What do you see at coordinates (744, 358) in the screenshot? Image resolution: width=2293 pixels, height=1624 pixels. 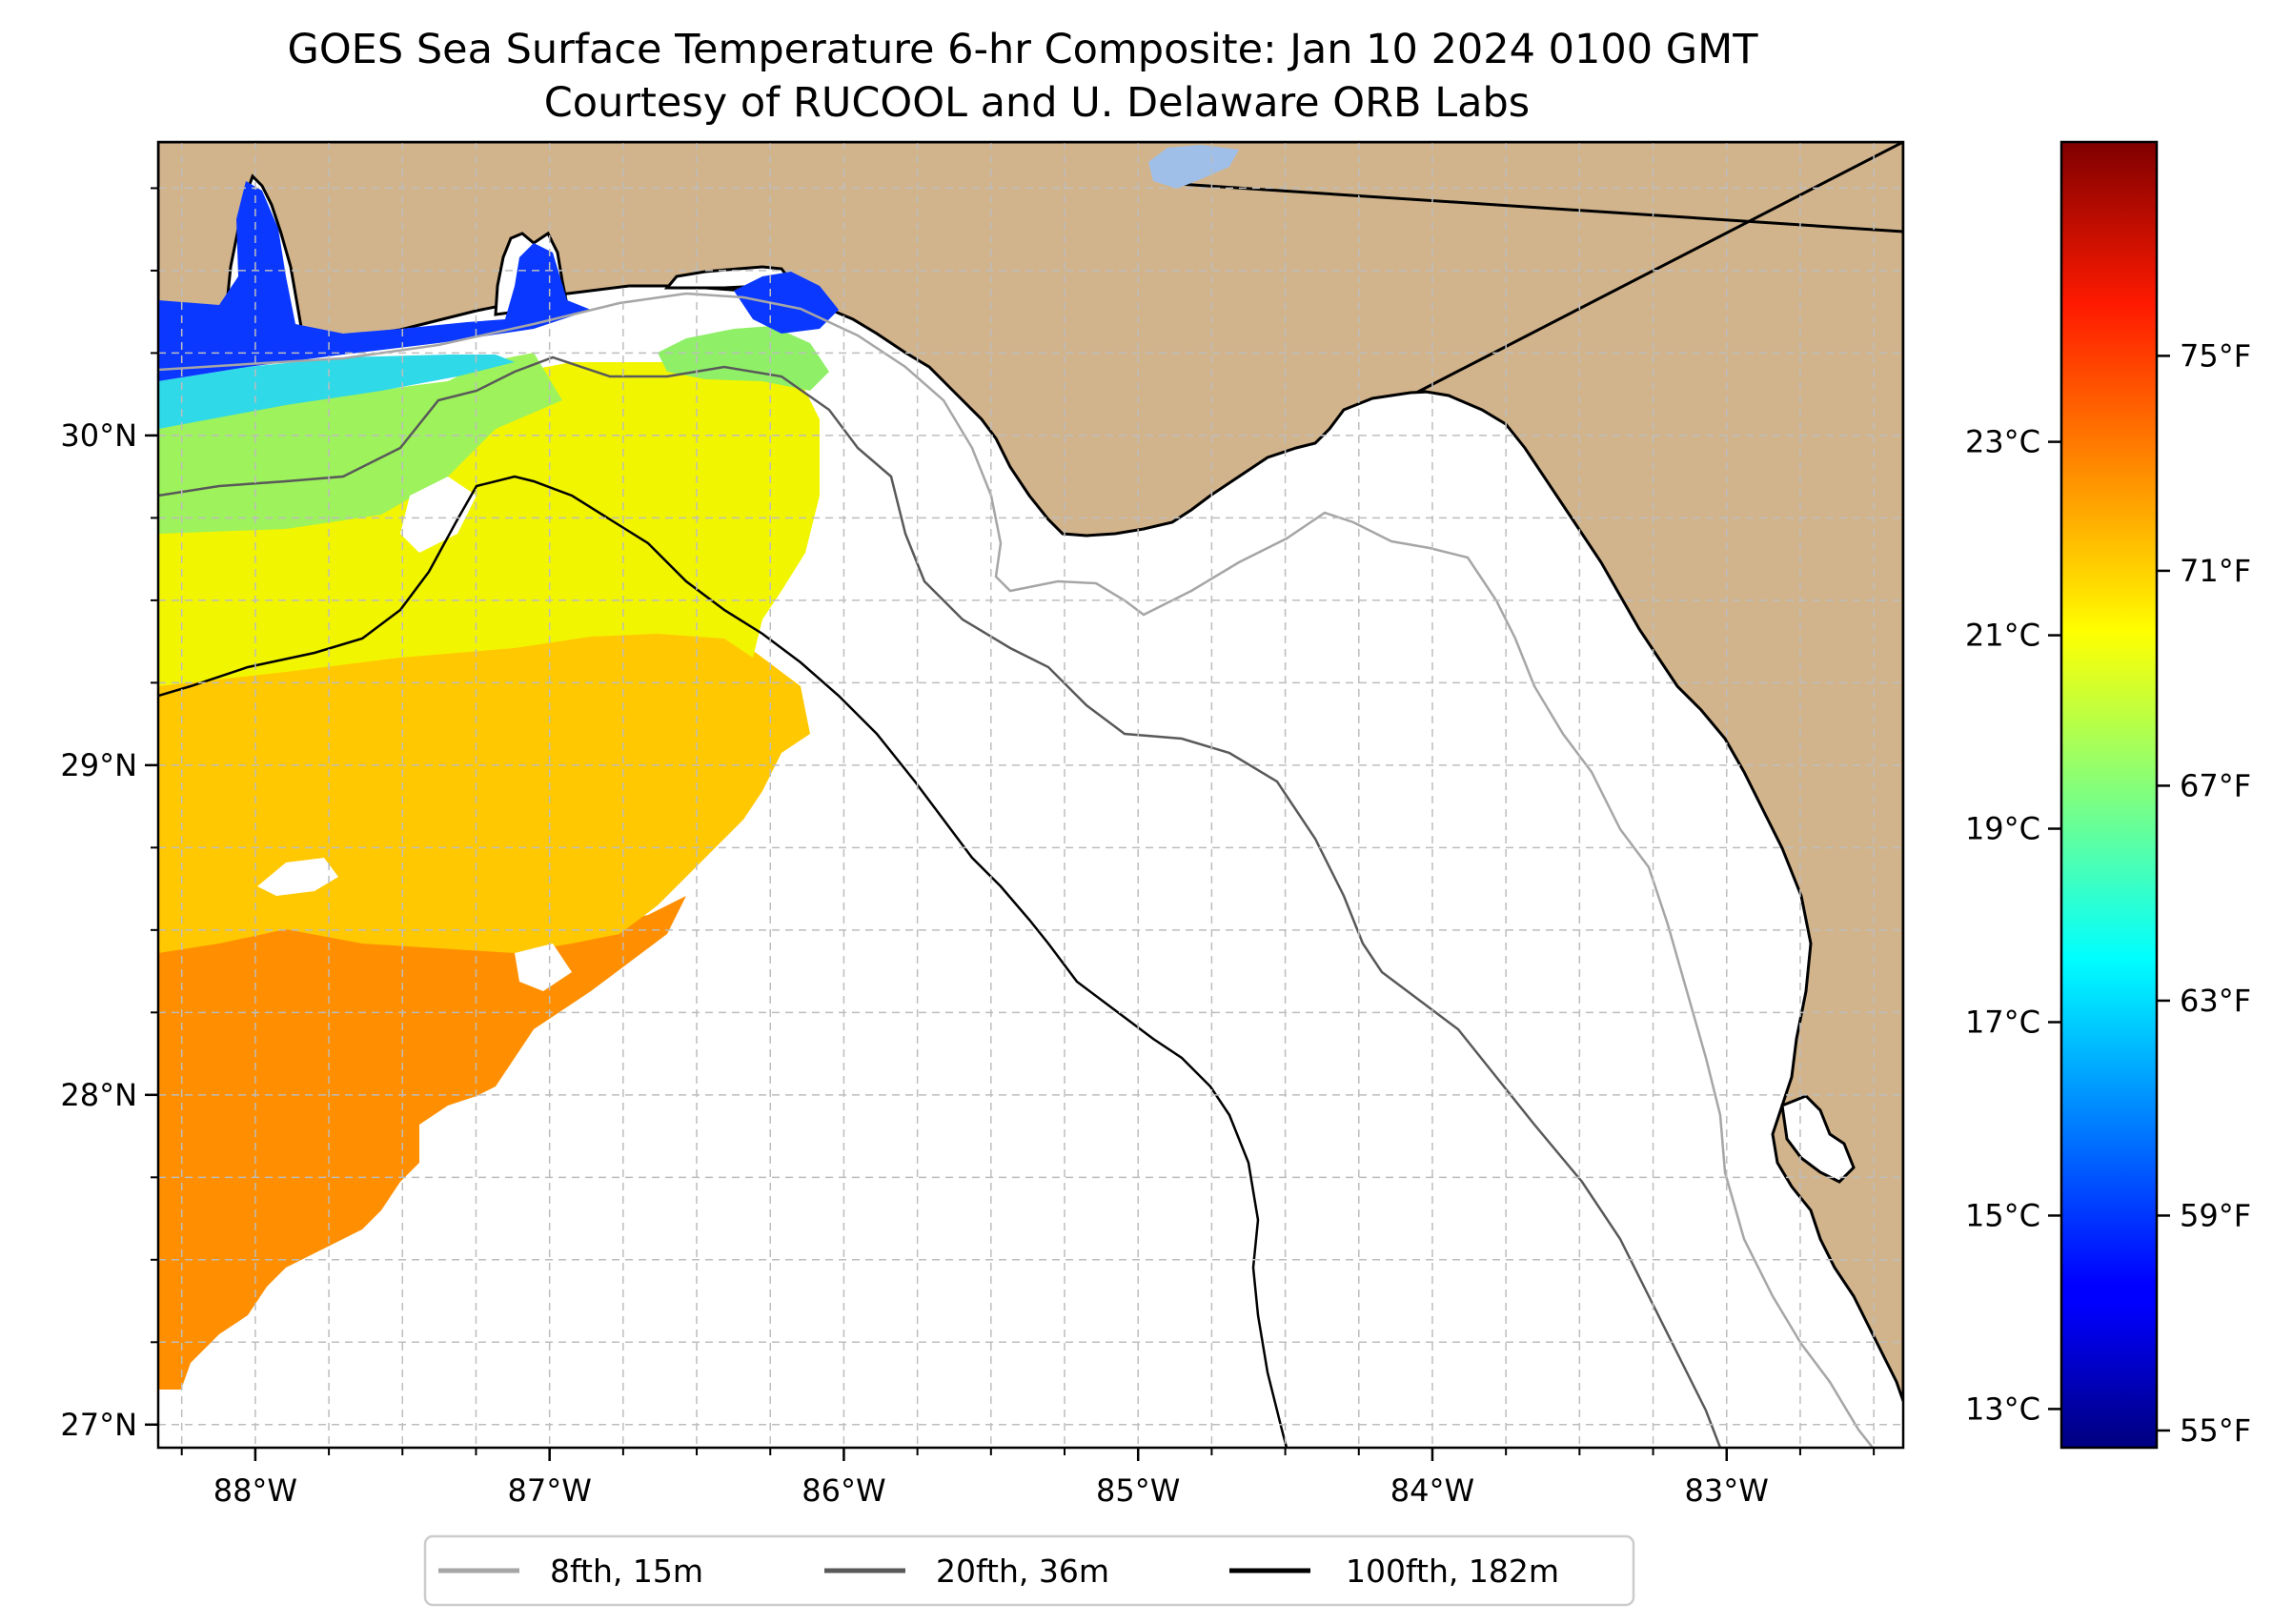 I see `sst-green-east-region` at bounding box center [744, 358].